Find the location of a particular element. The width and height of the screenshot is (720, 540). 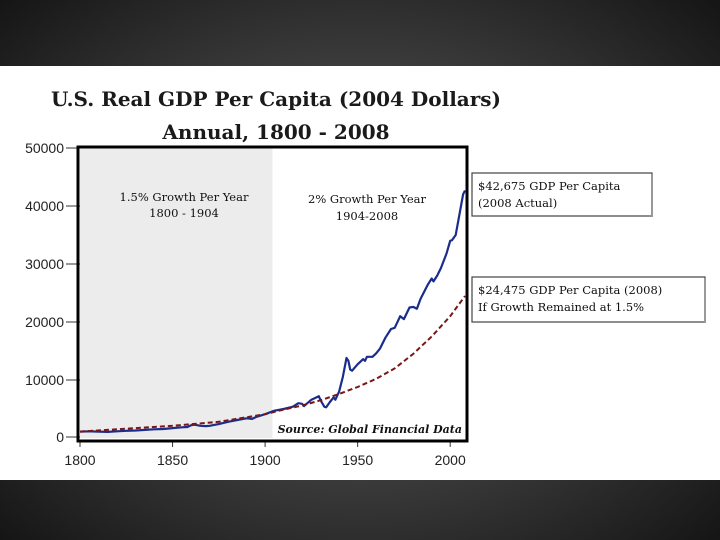

y-tick-label: 50000 is located at coordinates (44, 148).